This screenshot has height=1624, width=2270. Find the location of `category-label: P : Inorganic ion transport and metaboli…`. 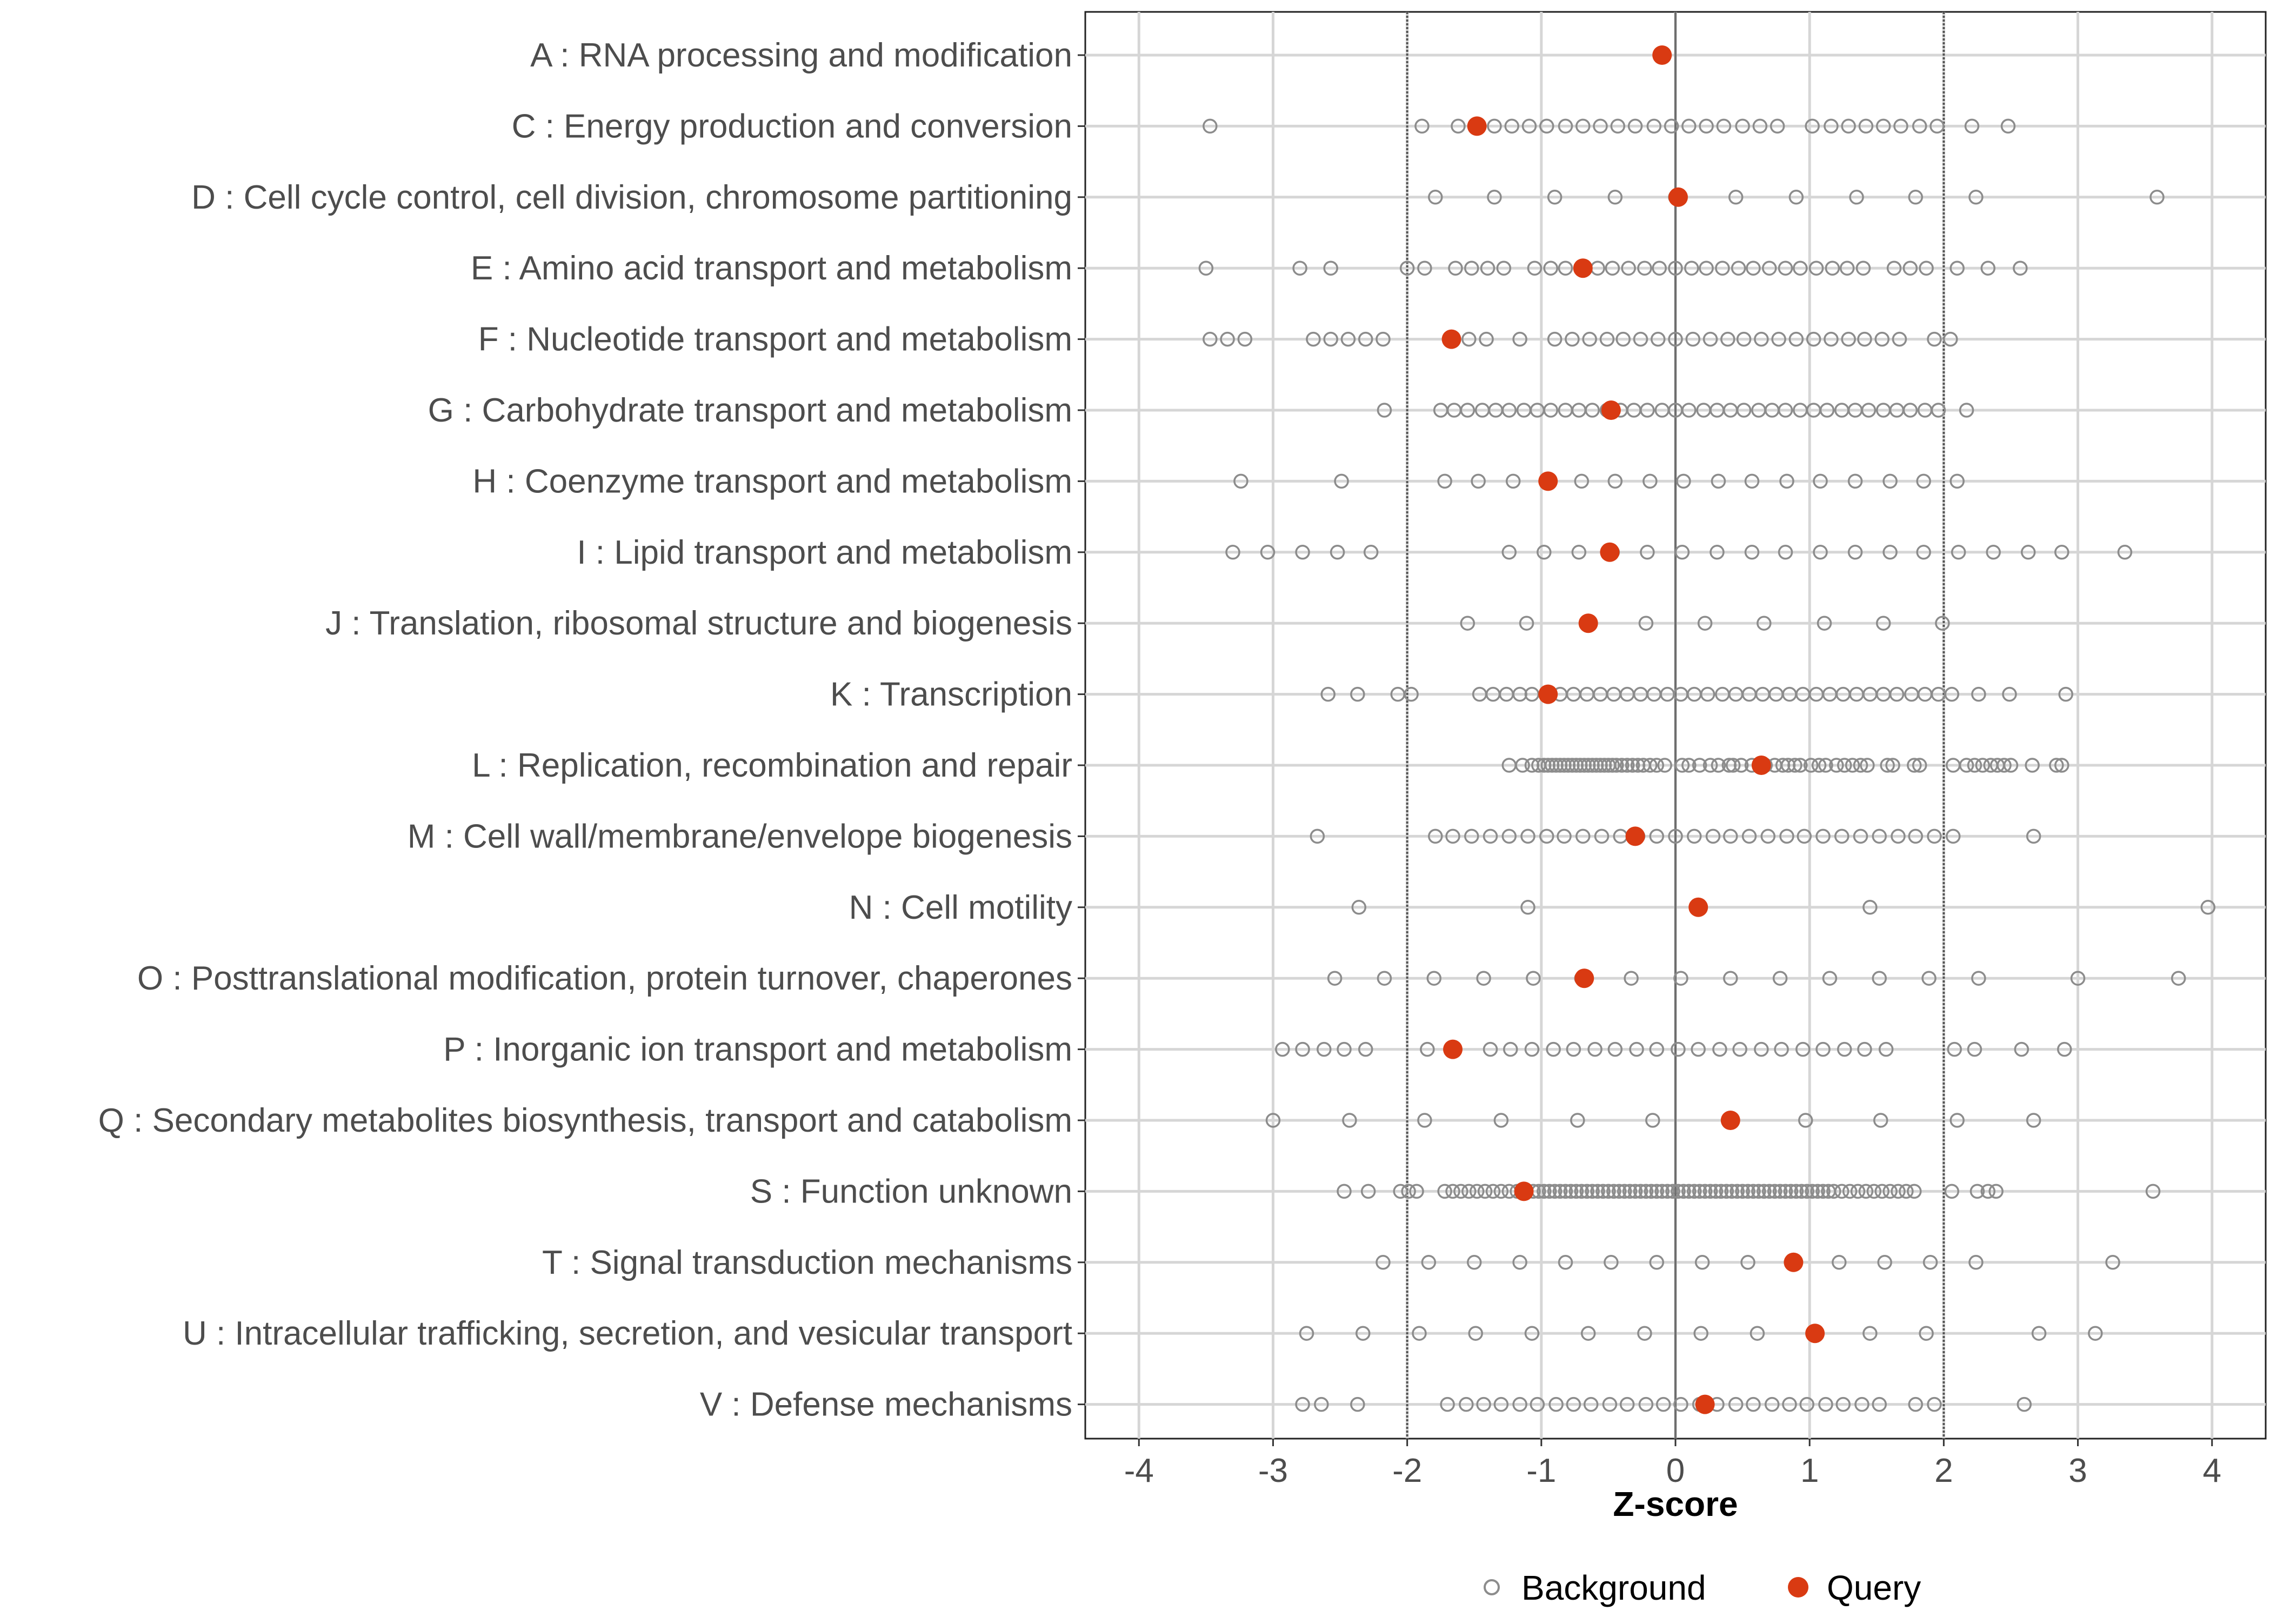

category-label: P : Inorganic ion transport and metaboli… is located at coordinates (757, 1049).